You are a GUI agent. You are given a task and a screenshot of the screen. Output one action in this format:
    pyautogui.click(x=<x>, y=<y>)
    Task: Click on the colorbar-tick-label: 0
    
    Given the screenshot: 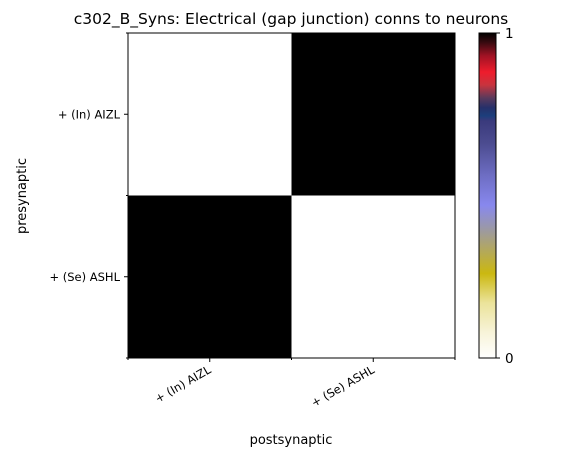 What is the action you would take?
    pyautogui.click(x=509, y=359)
    